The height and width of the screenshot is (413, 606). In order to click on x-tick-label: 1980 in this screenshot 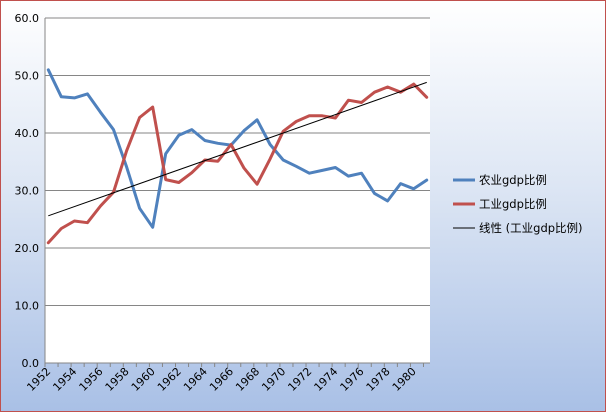, I will do `click(404, 379)`.